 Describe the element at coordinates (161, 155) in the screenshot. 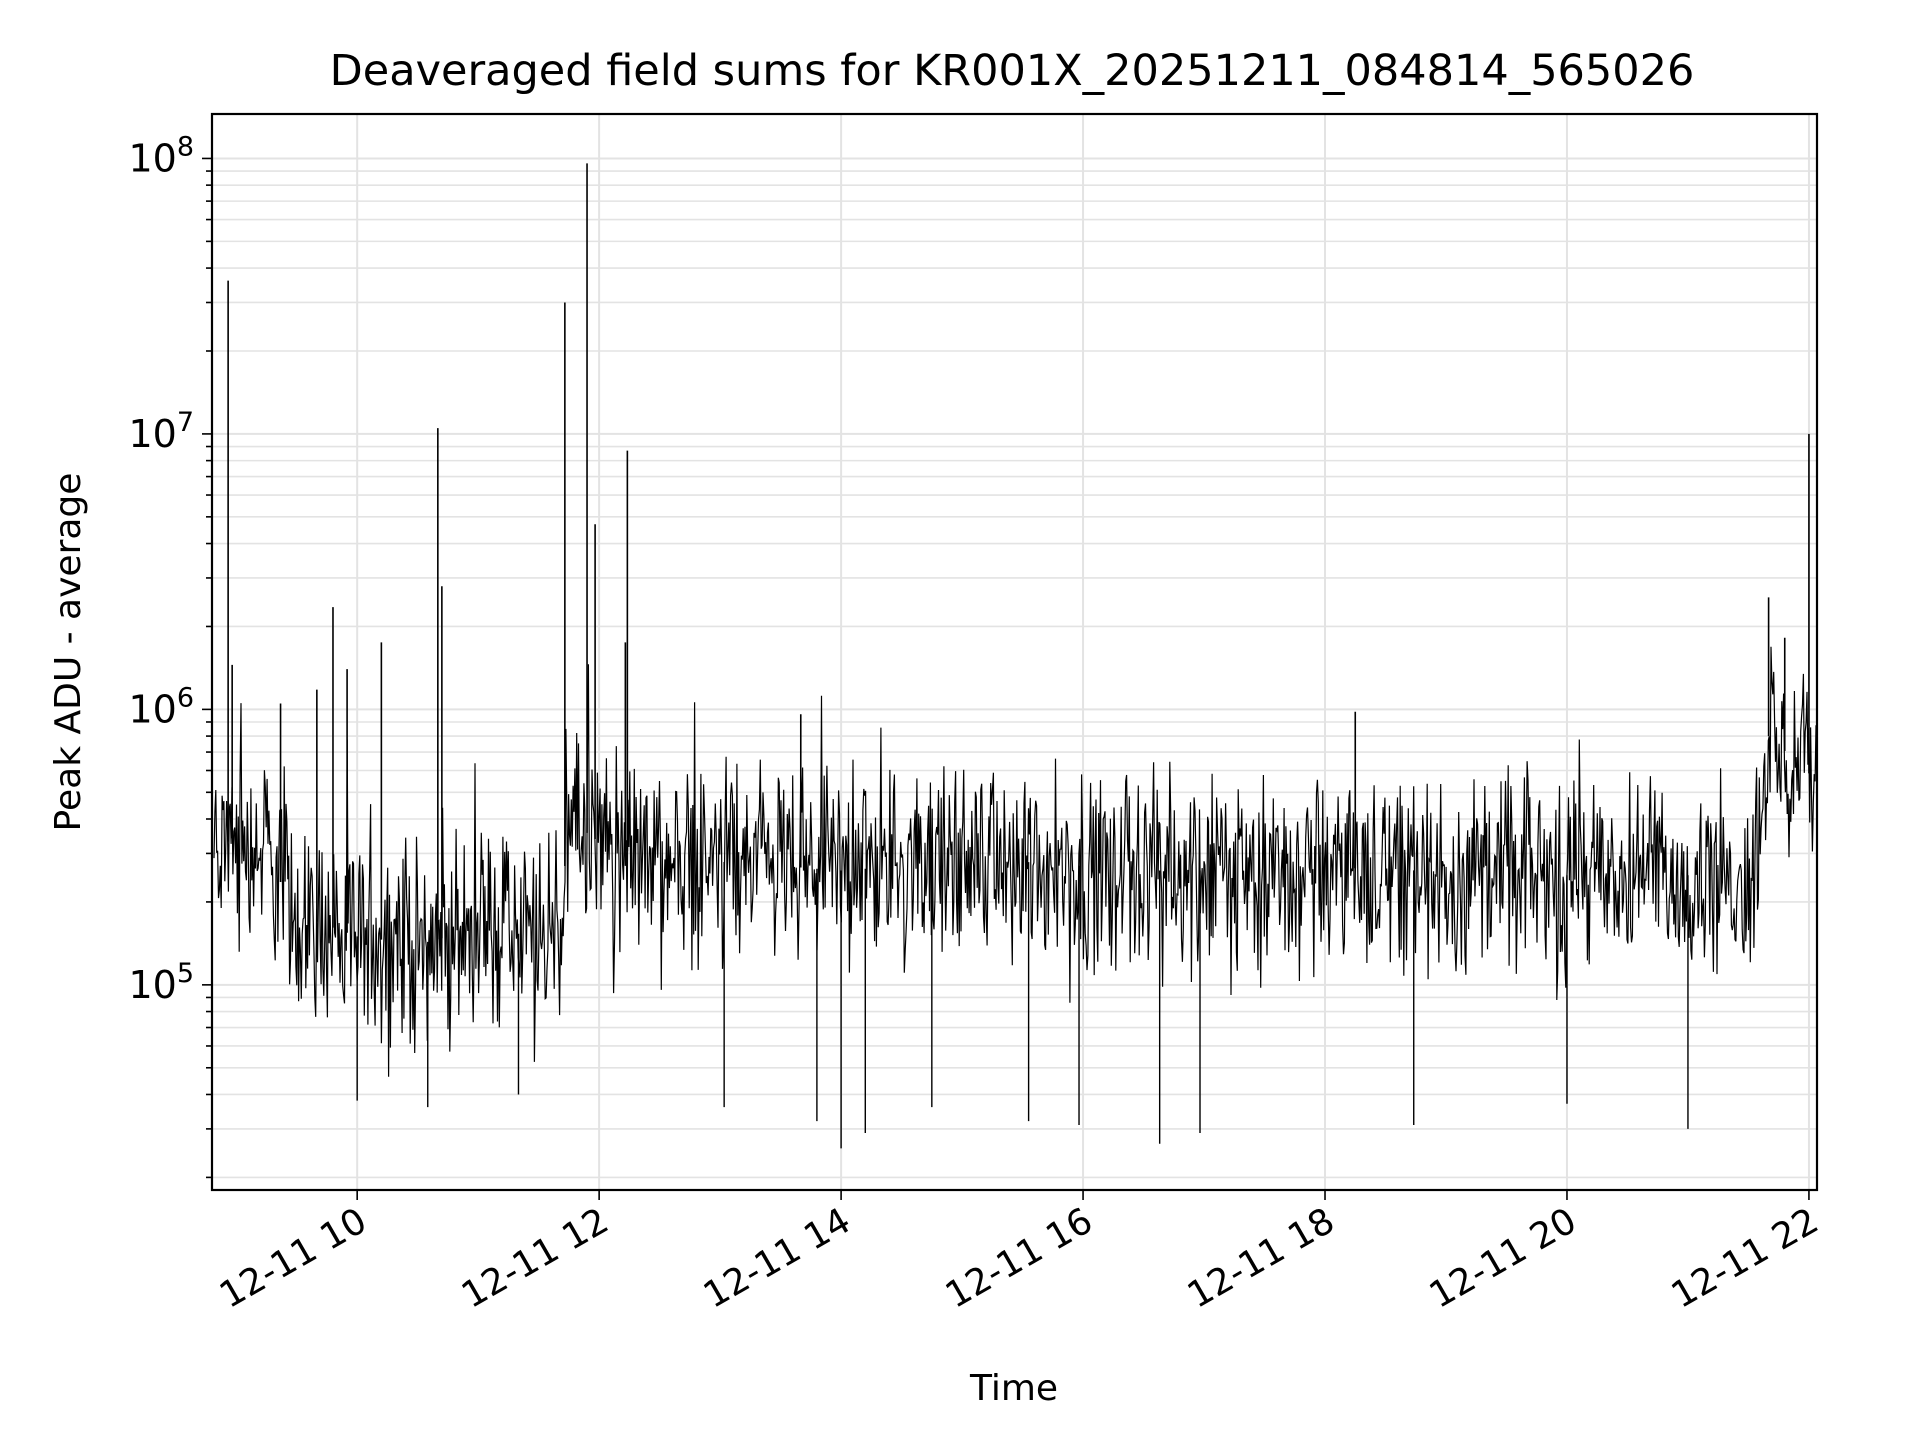

I see `y-tick-label: 108` at that location.